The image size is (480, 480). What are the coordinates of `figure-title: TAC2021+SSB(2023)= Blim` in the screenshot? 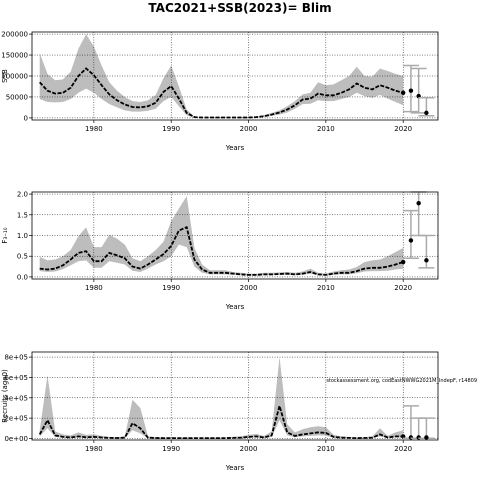 It's located at (239, 8).